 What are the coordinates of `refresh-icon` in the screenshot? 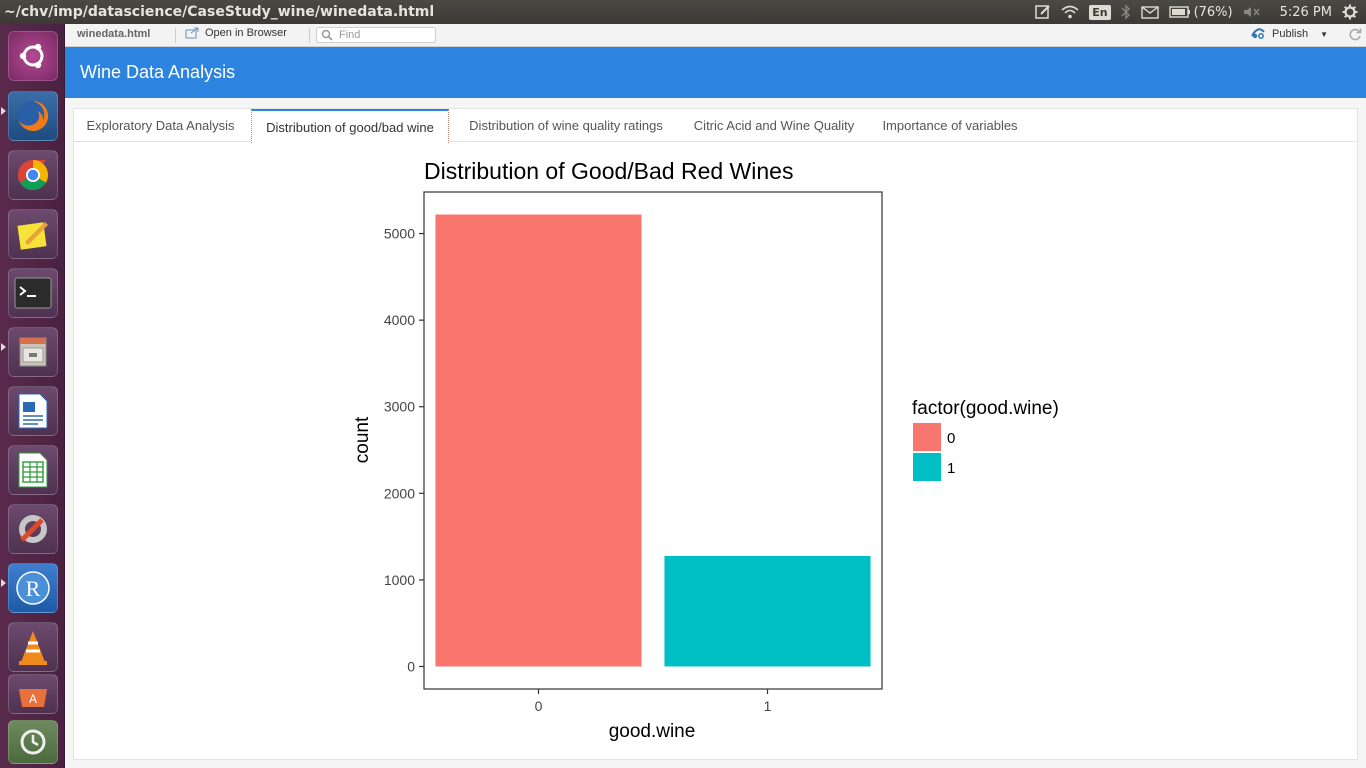 It's located at (1355, 34).